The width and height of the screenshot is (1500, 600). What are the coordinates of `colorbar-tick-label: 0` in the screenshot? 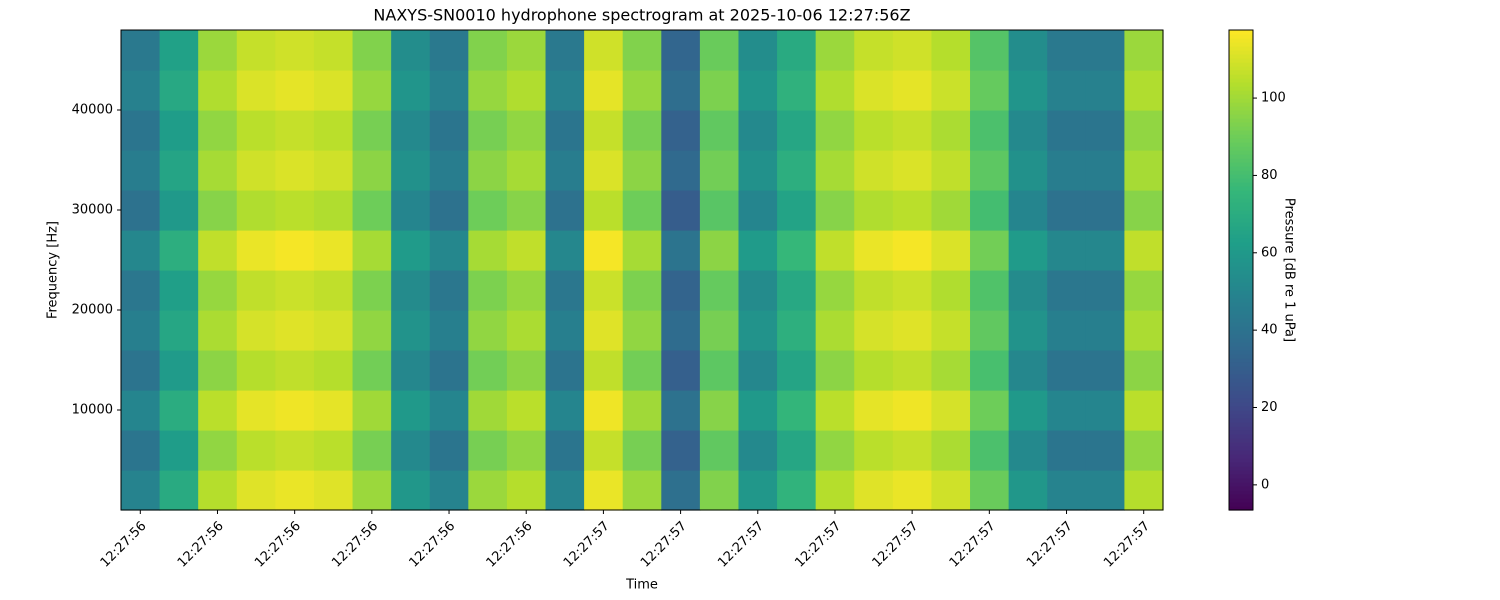 It's located at (1265, 484).